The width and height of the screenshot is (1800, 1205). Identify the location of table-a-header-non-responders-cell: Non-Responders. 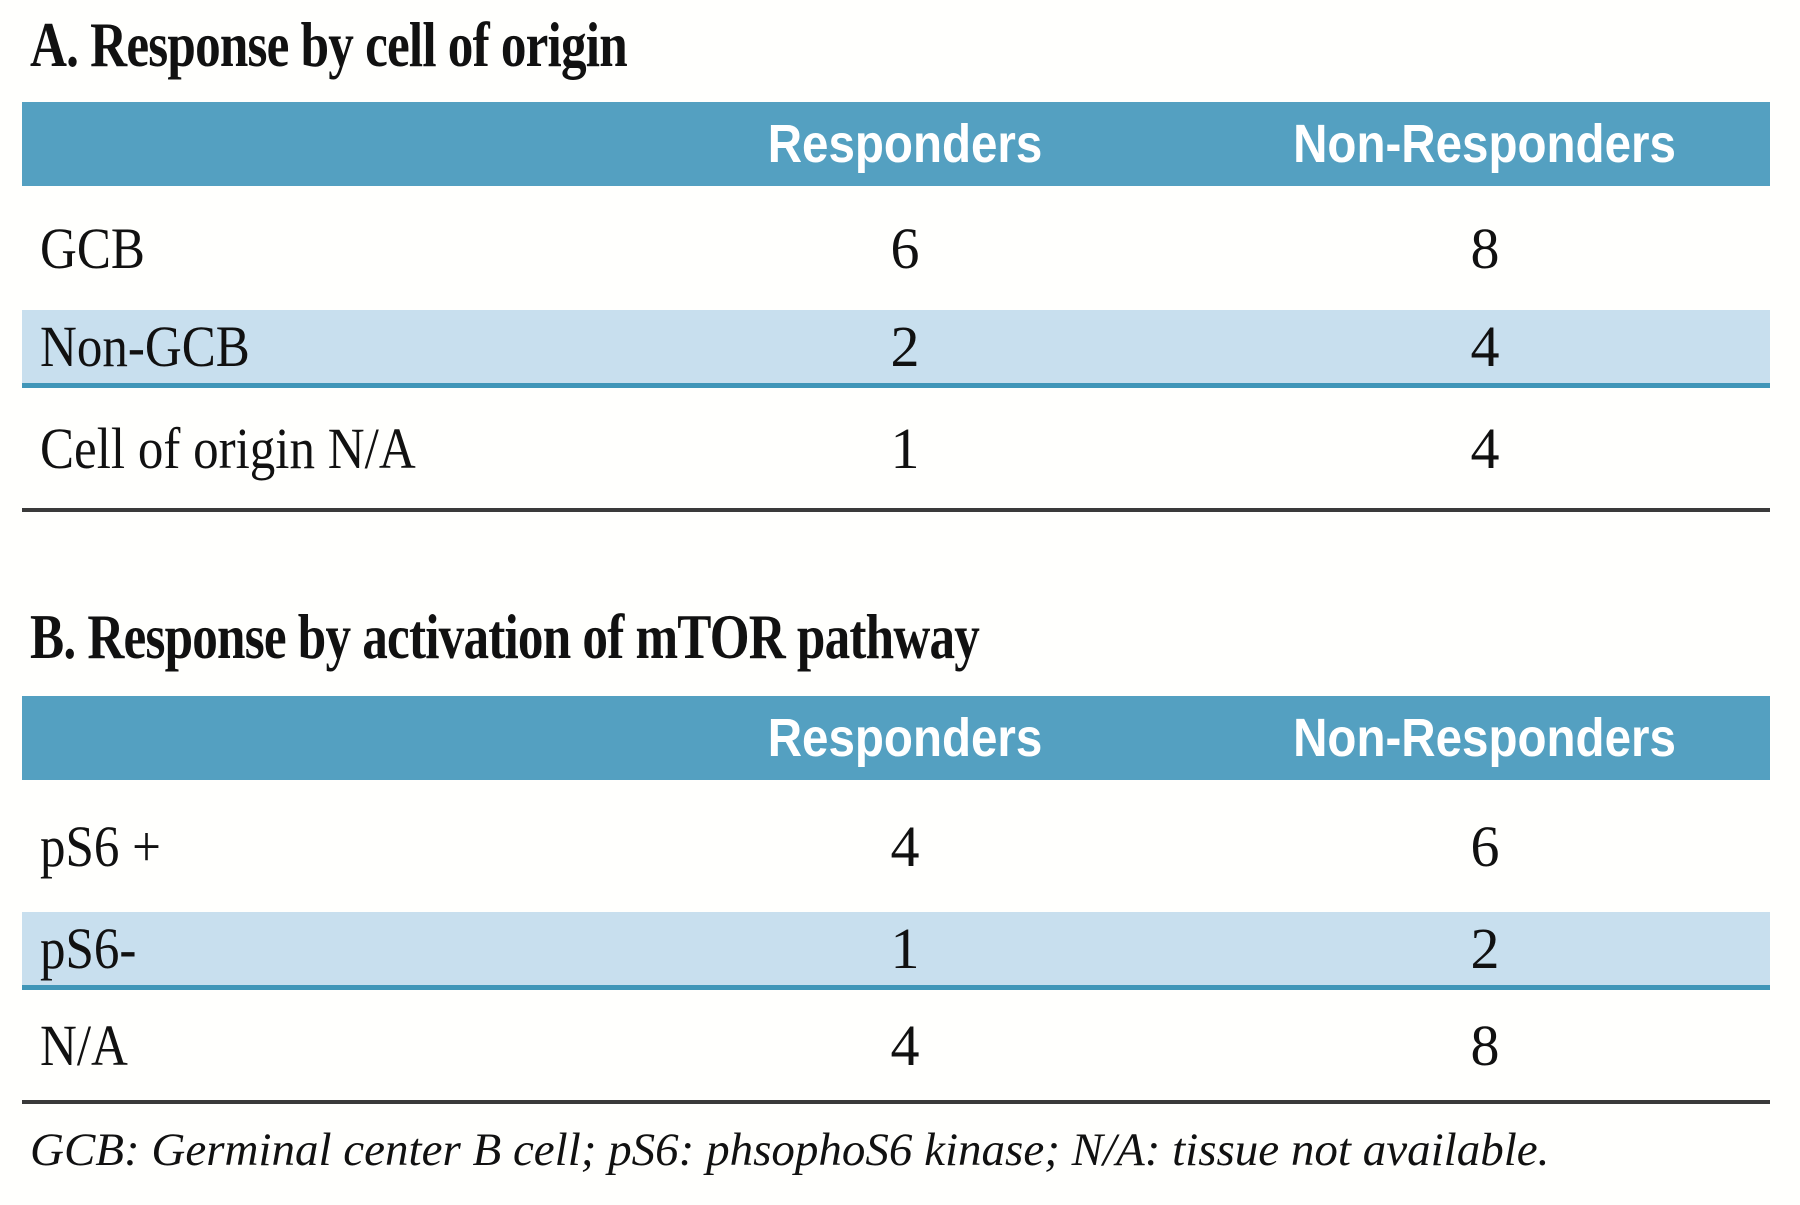
(1485, 144).